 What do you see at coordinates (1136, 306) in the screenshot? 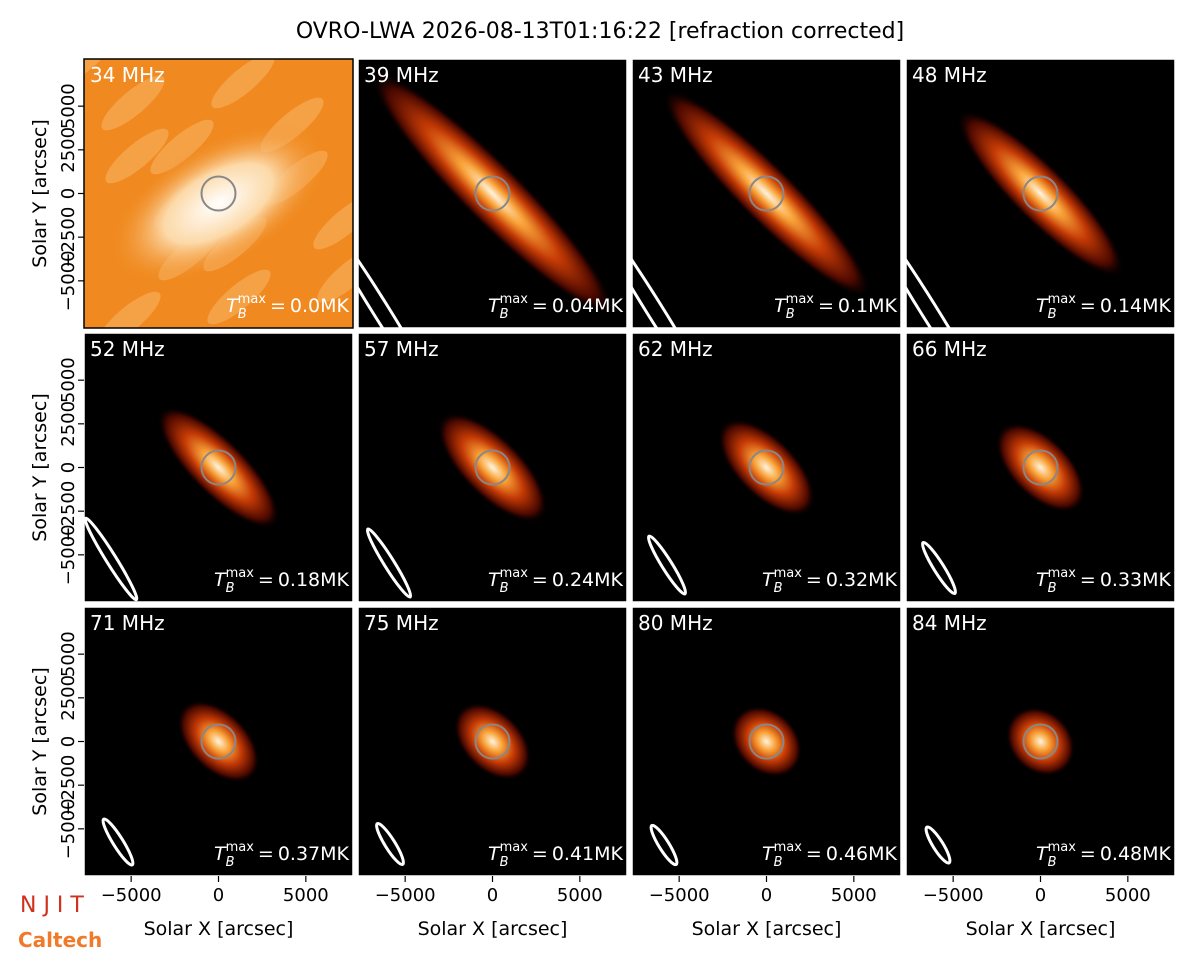
I see `tb-max-value: 0.14MK` at bounding box center [1136, 306].